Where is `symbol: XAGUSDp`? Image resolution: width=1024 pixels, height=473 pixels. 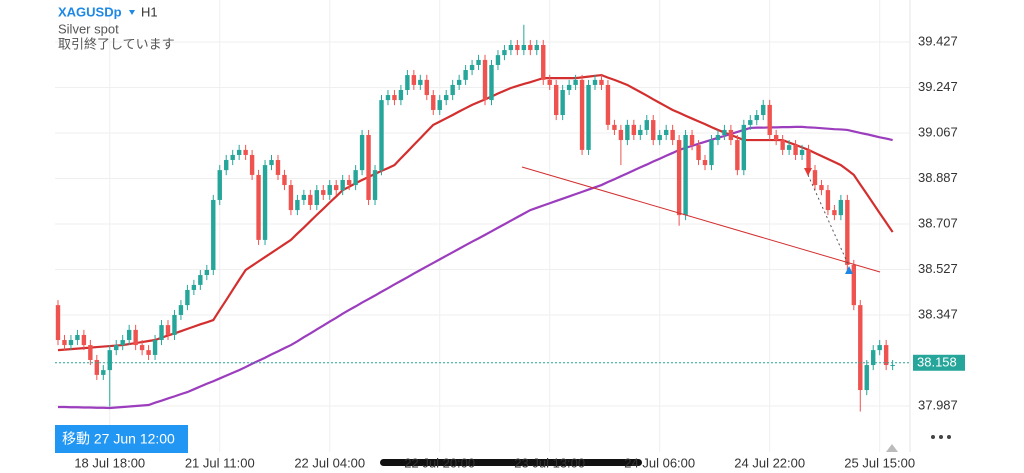 symbol: XAGUSDp is located at coordinates (90, 11).